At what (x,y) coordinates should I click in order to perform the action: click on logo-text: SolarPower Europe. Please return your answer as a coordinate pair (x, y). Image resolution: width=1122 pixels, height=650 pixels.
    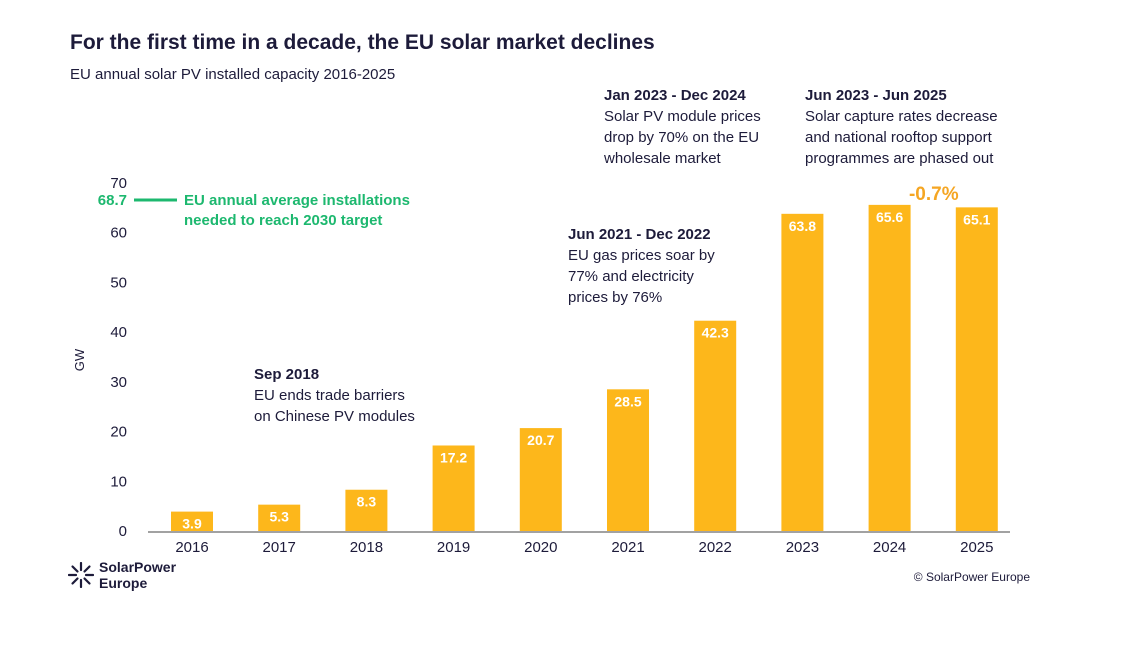
    Looking at the image, I should click on (137, 575).